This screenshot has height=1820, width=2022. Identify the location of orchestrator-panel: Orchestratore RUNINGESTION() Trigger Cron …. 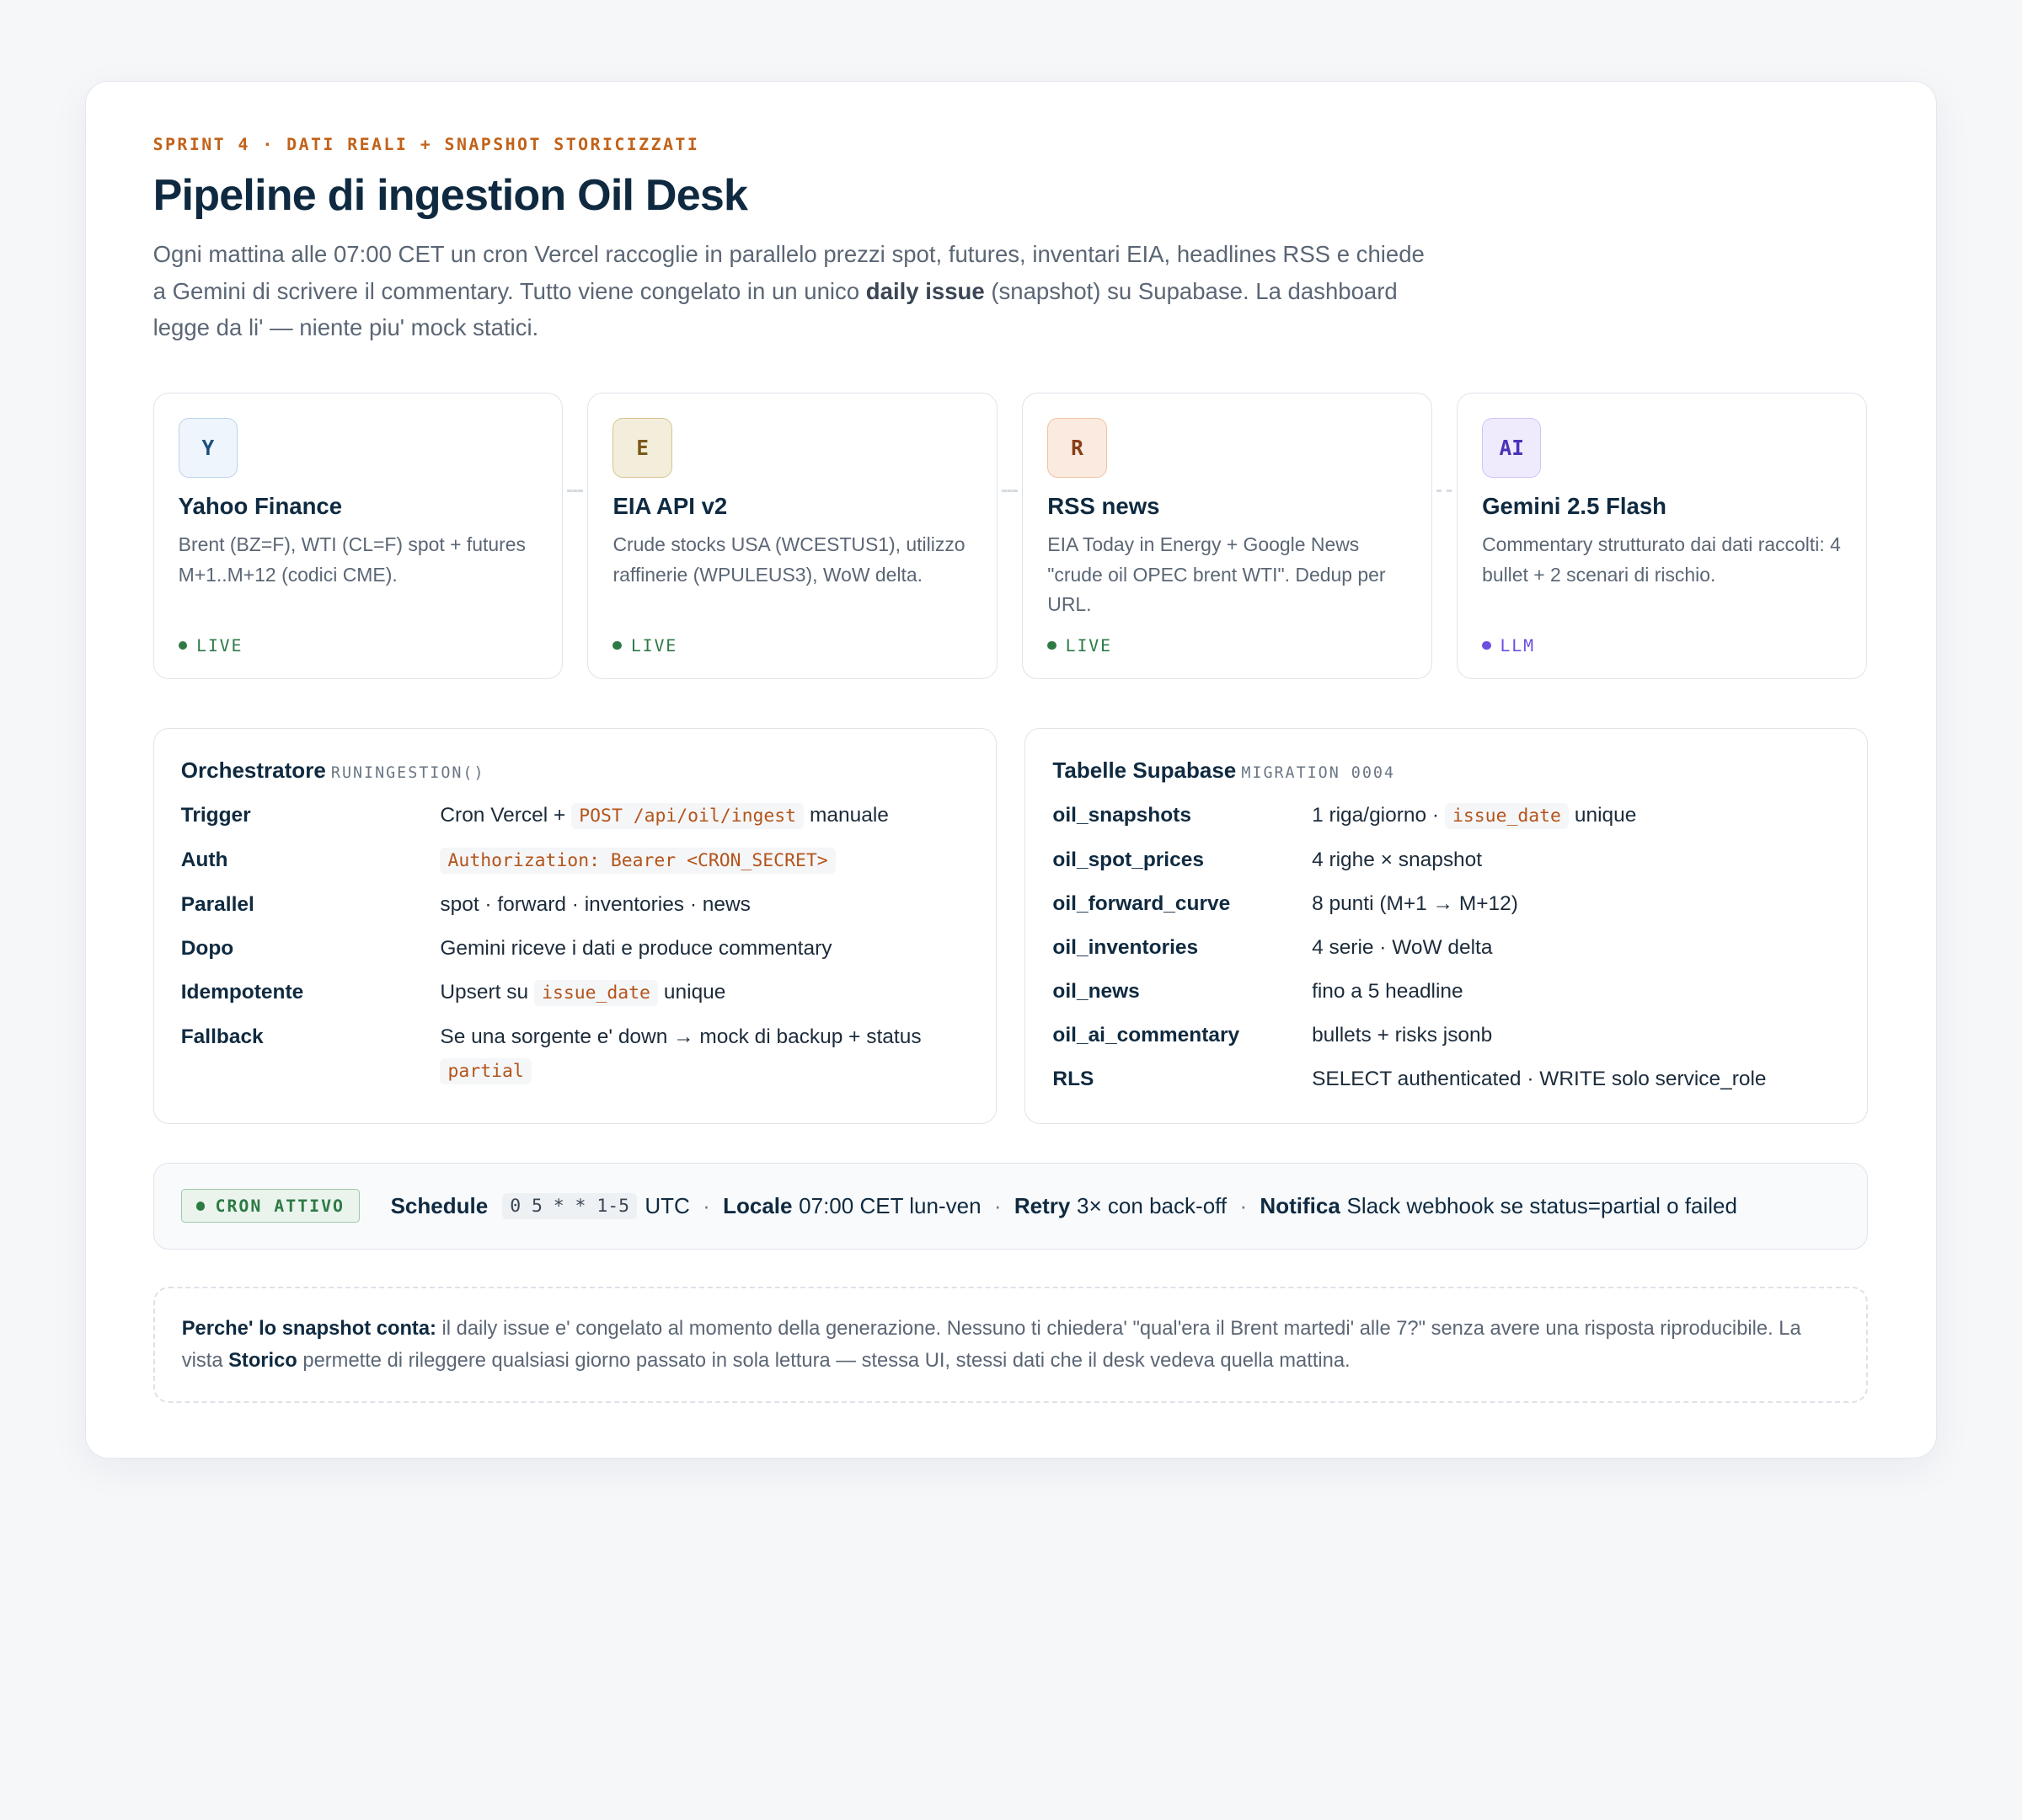
(574, 926).